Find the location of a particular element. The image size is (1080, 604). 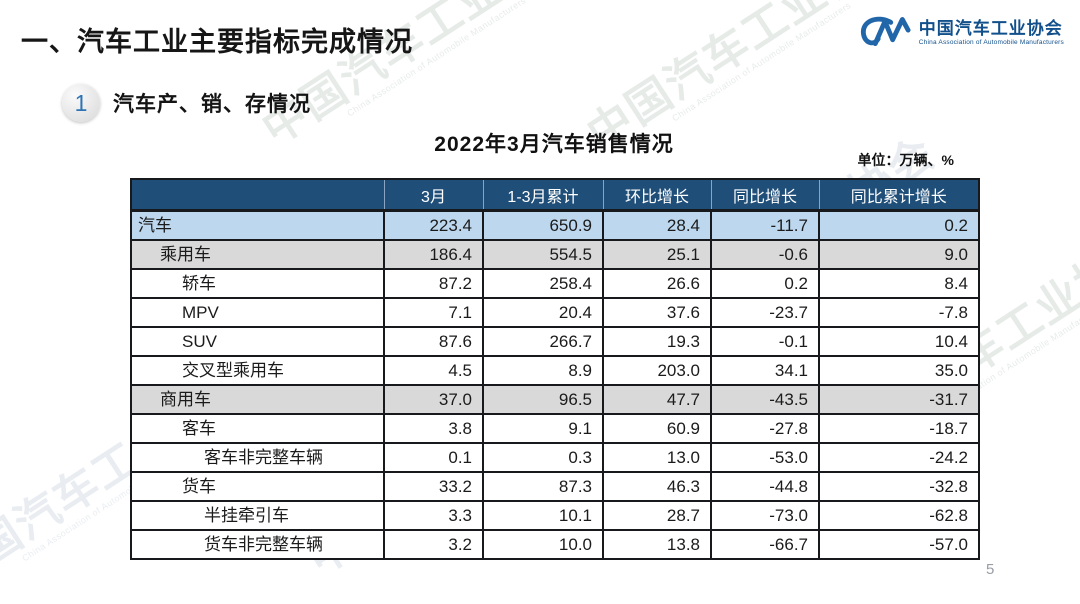

row-label-cell: 汽车 is located at coordinates (257, 225).